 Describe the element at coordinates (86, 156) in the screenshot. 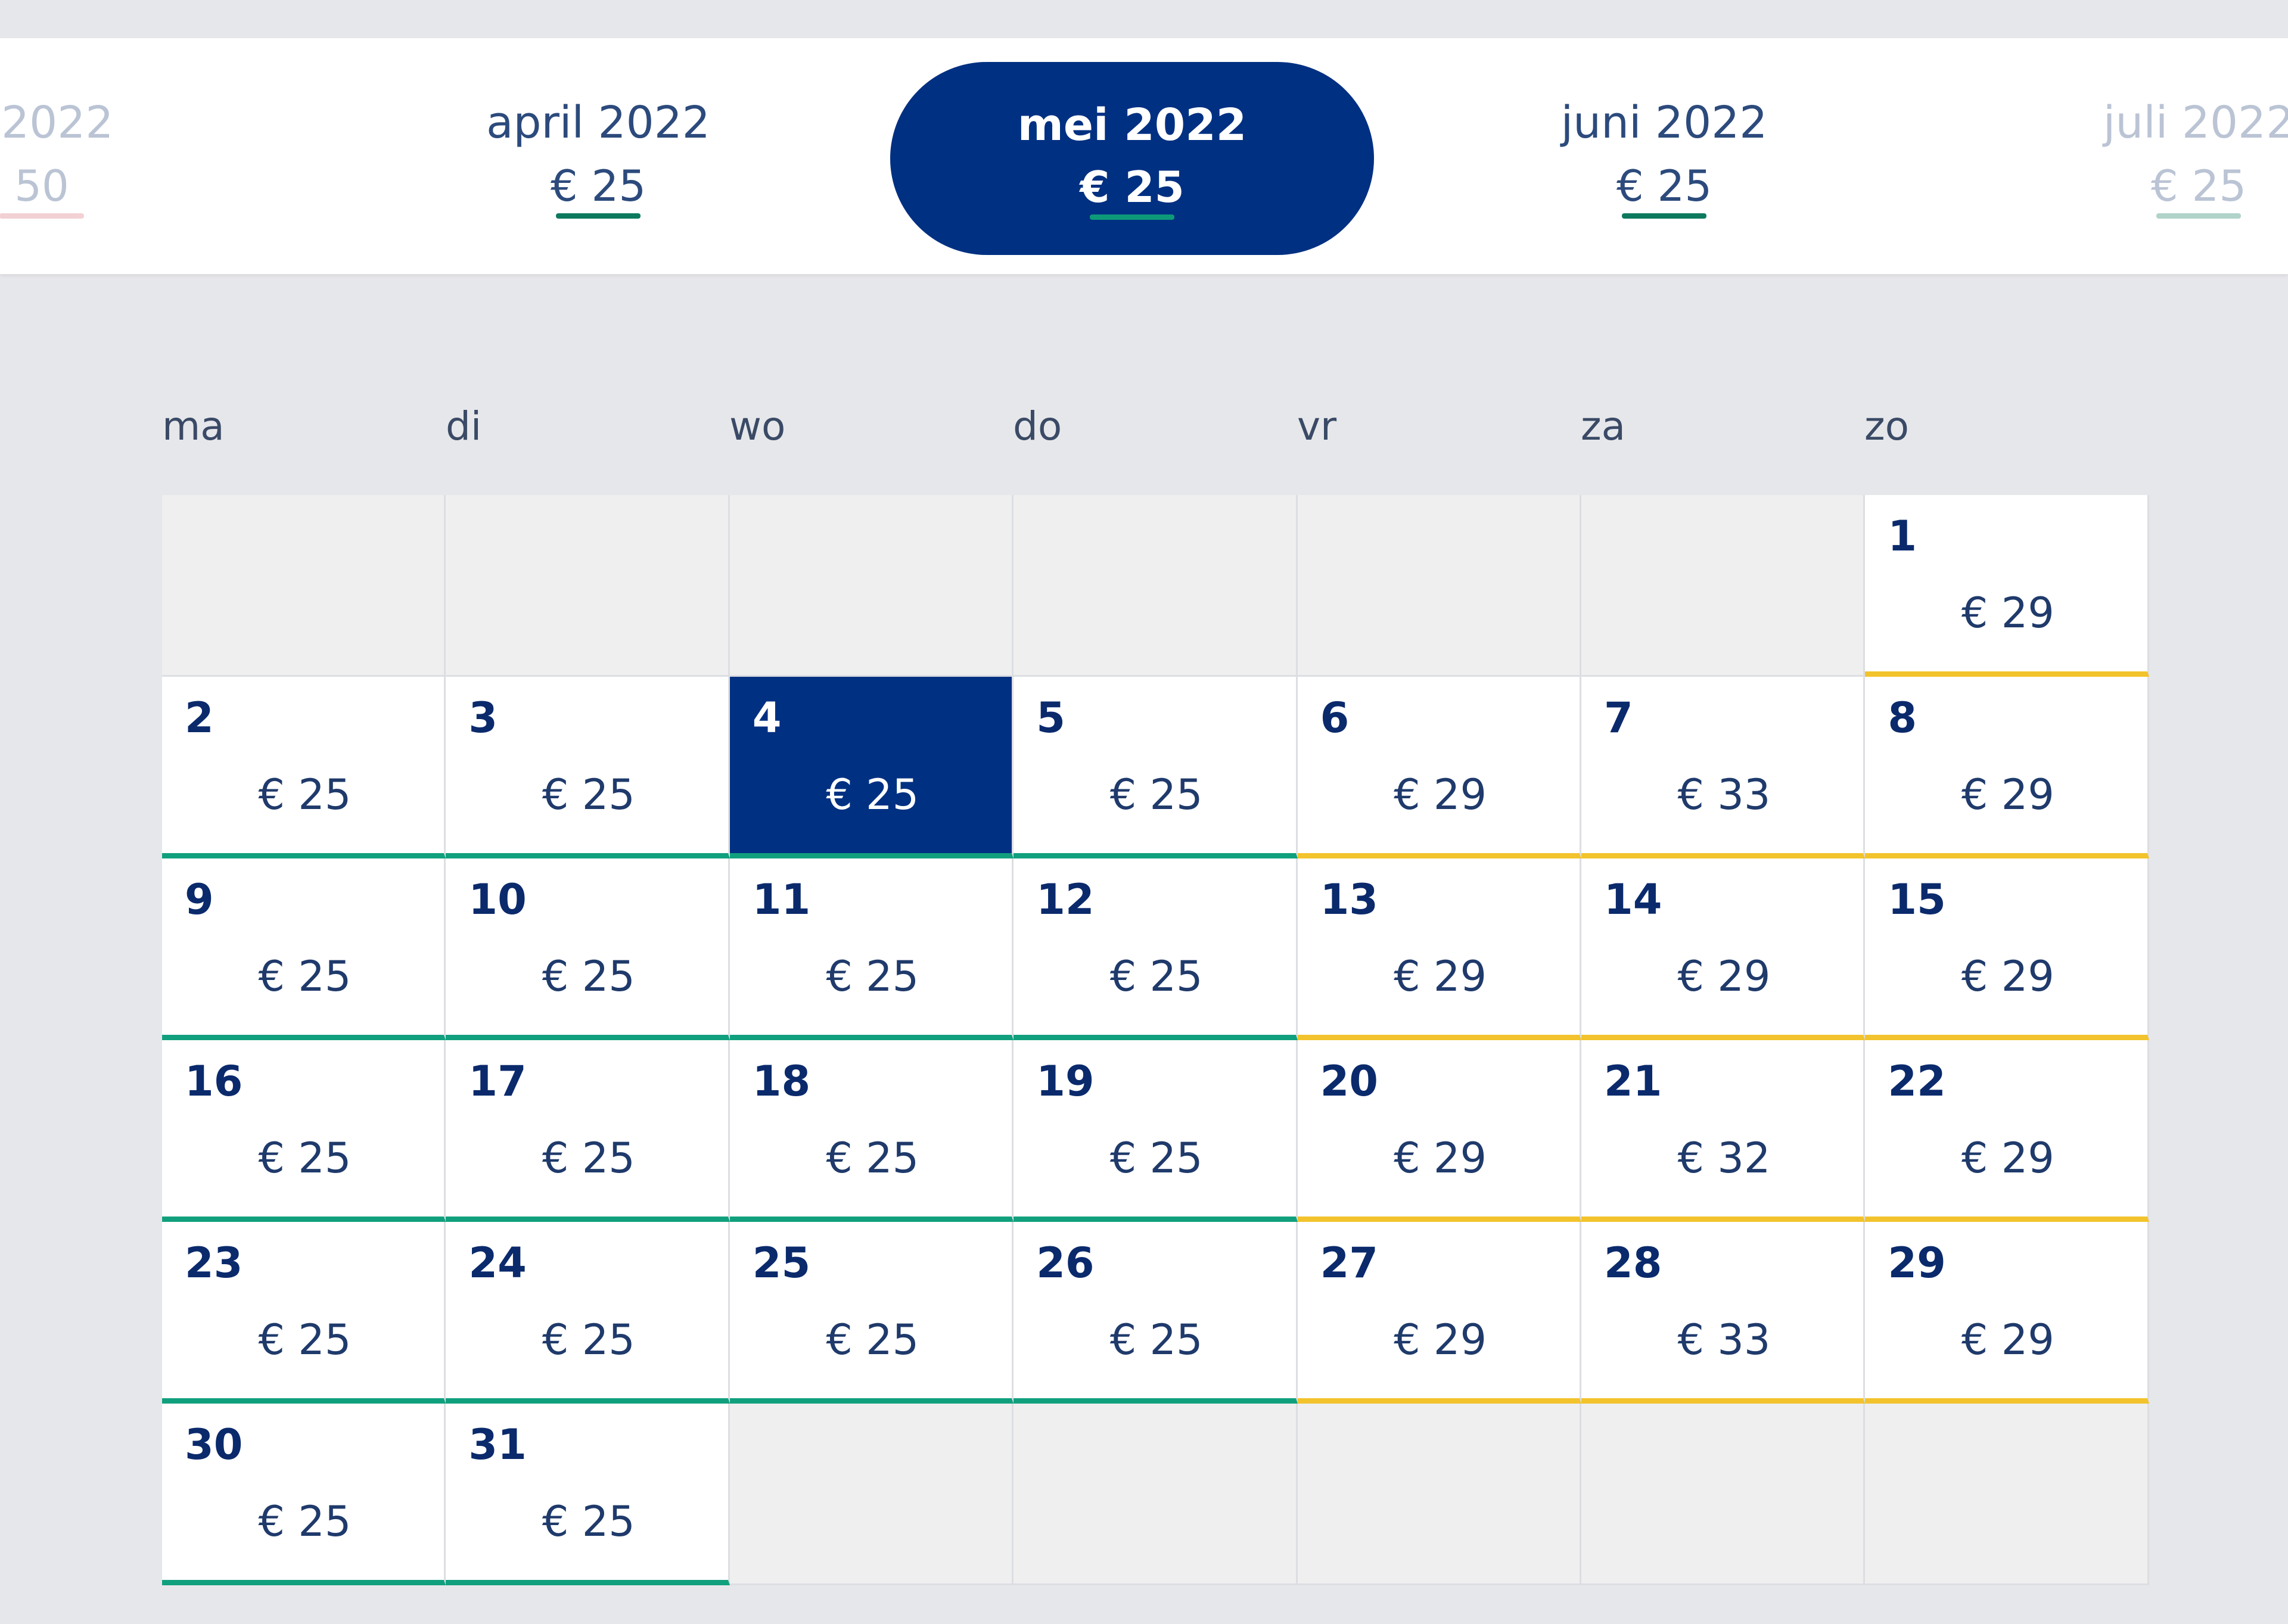

I see `month-tab-march: t 2022 50` at that location.